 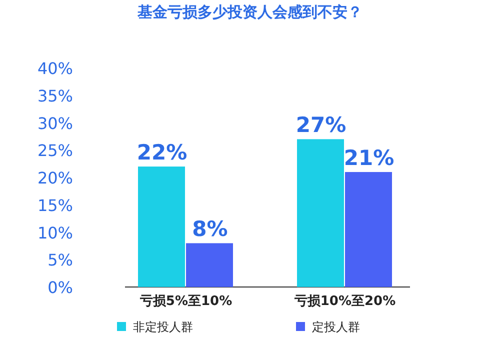 I want to click on data-label: 21%, so click(x=369, y=158).